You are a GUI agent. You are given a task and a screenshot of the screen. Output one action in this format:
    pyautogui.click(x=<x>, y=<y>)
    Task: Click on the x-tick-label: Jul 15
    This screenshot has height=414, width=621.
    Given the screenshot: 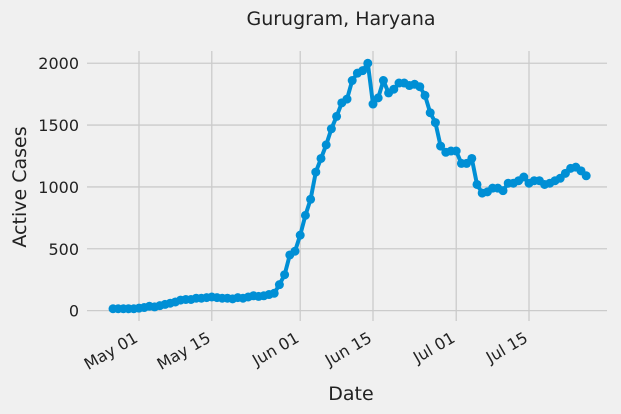 What is the action you would take?
    pyautogui.click(x=506, y=347)
    